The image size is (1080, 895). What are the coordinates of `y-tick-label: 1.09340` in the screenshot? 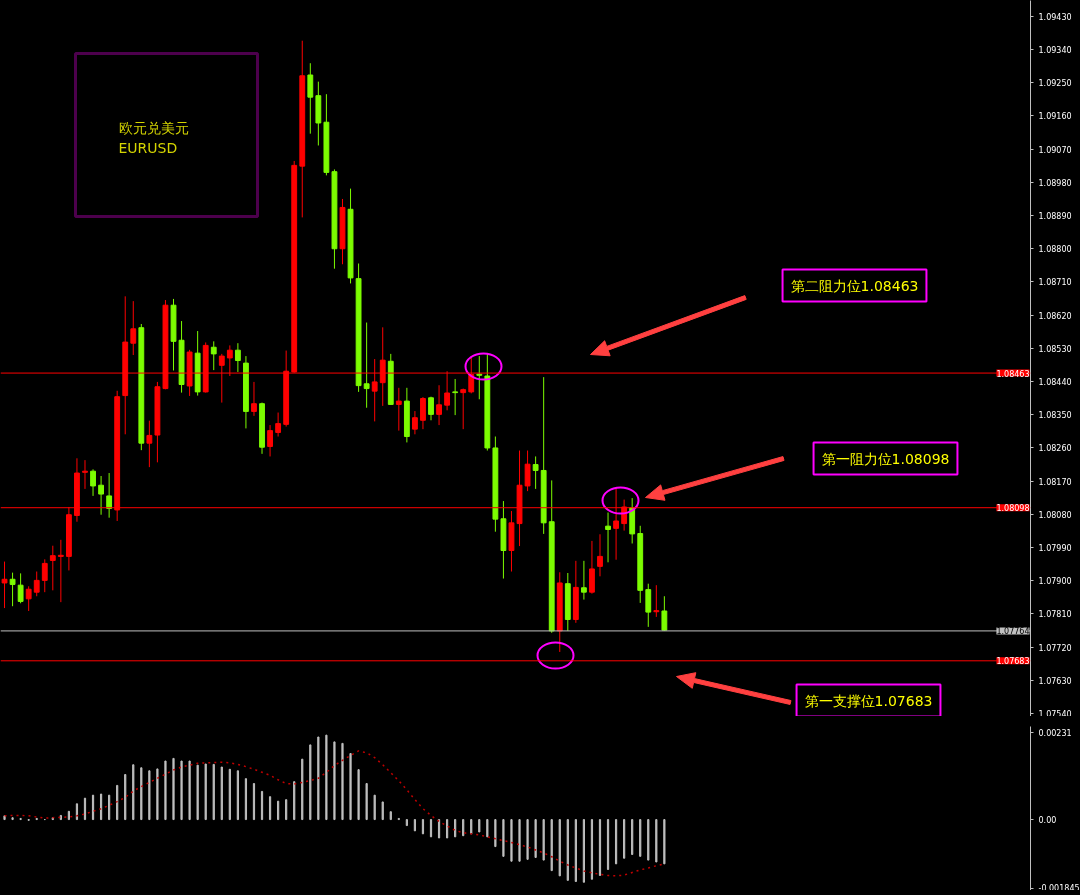 It's located at (1055, 51).